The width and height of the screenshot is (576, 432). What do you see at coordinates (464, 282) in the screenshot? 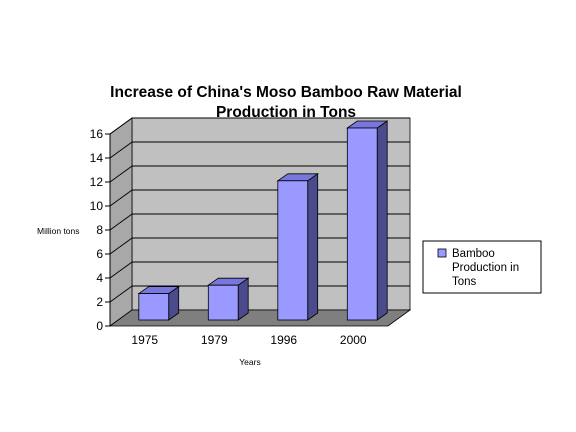
I see `legend-label-line-3: Tons` at bounding box center [464, 282].